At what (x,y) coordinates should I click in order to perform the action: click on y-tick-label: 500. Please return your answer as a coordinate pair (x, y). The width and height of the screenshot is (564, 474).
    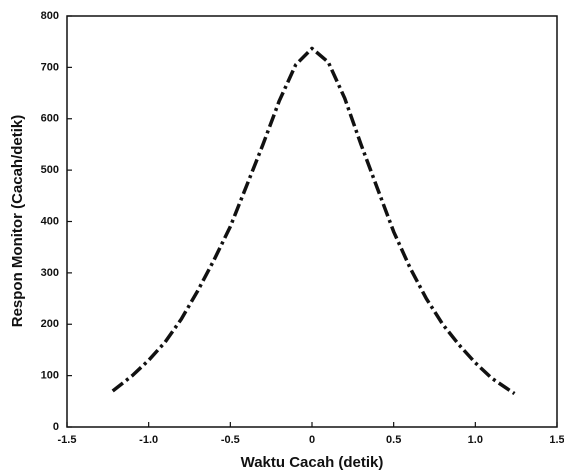
    Looking at the image, I should click on (50, 170).